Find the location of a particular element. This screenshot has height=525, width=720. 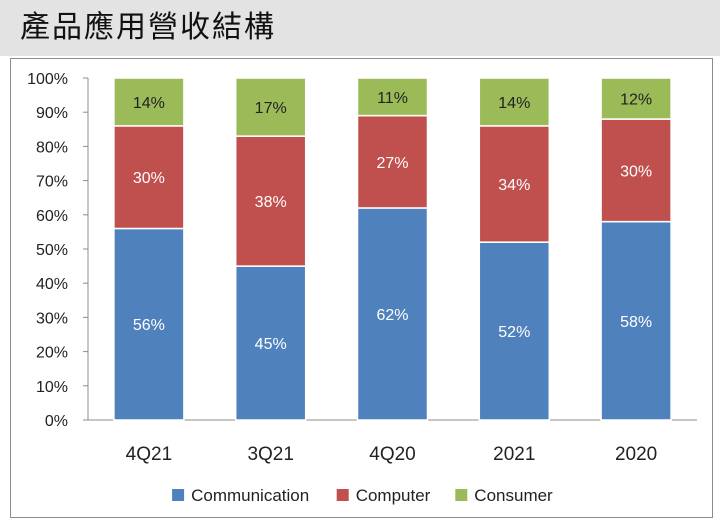

data-label: 56% is located at coordinates (149, 325).